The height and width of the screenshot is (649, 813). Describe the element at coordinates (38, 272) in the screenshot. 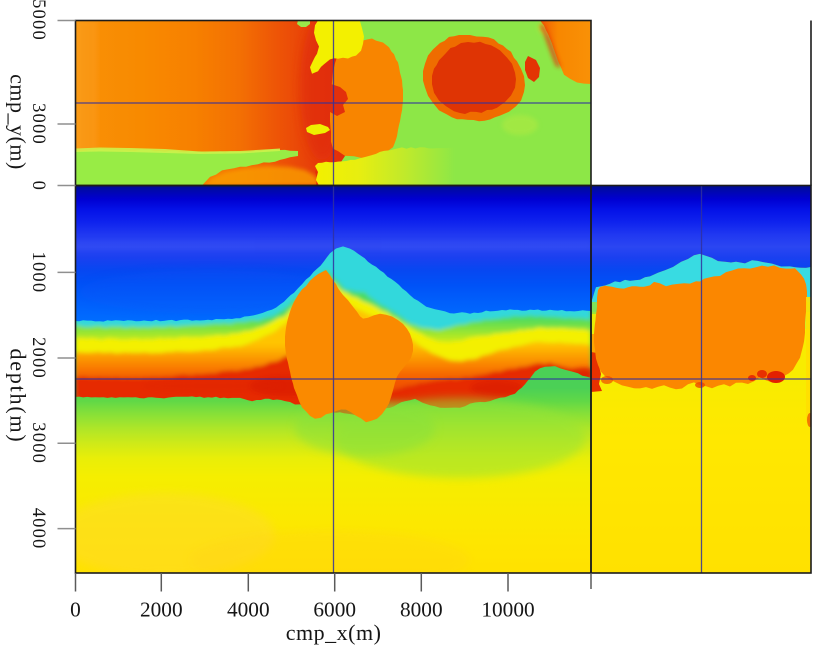

I see `svg-text: 1000` at that location.